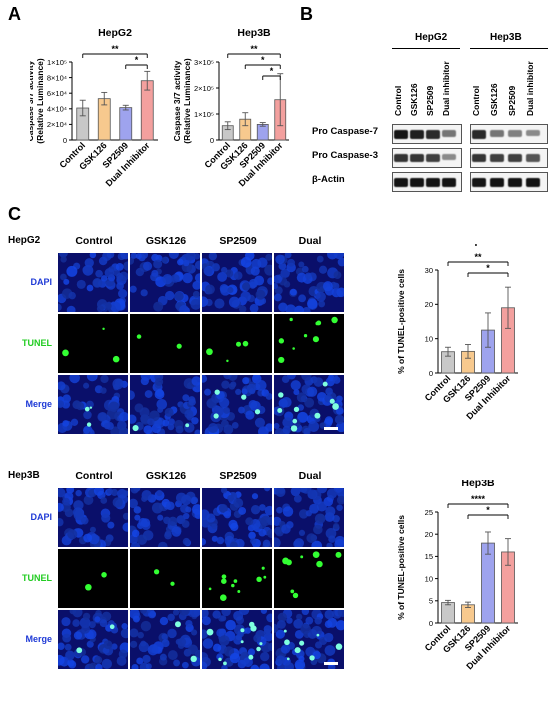 The width and height of the screenshot is (550, 714). Describe the element at coordinates (57, 124) in the screenshot. I see `y-tick-label: 2×10⁴` at that location.